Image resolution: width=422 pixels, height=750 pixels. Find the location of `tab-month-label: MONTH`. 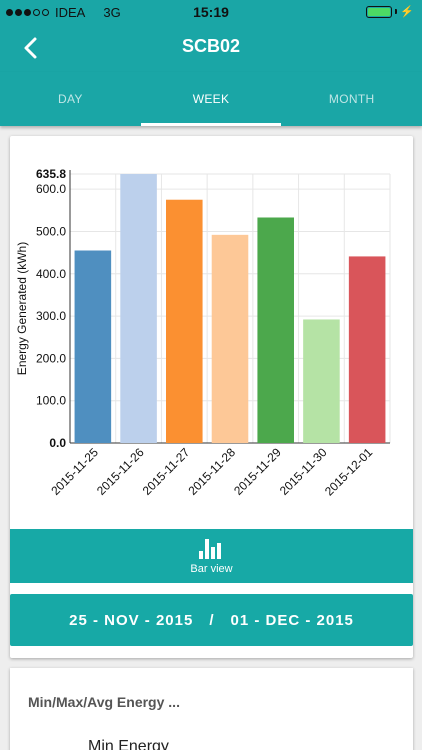

tab-month-label: MONTH is located at coordinates (351, 99).